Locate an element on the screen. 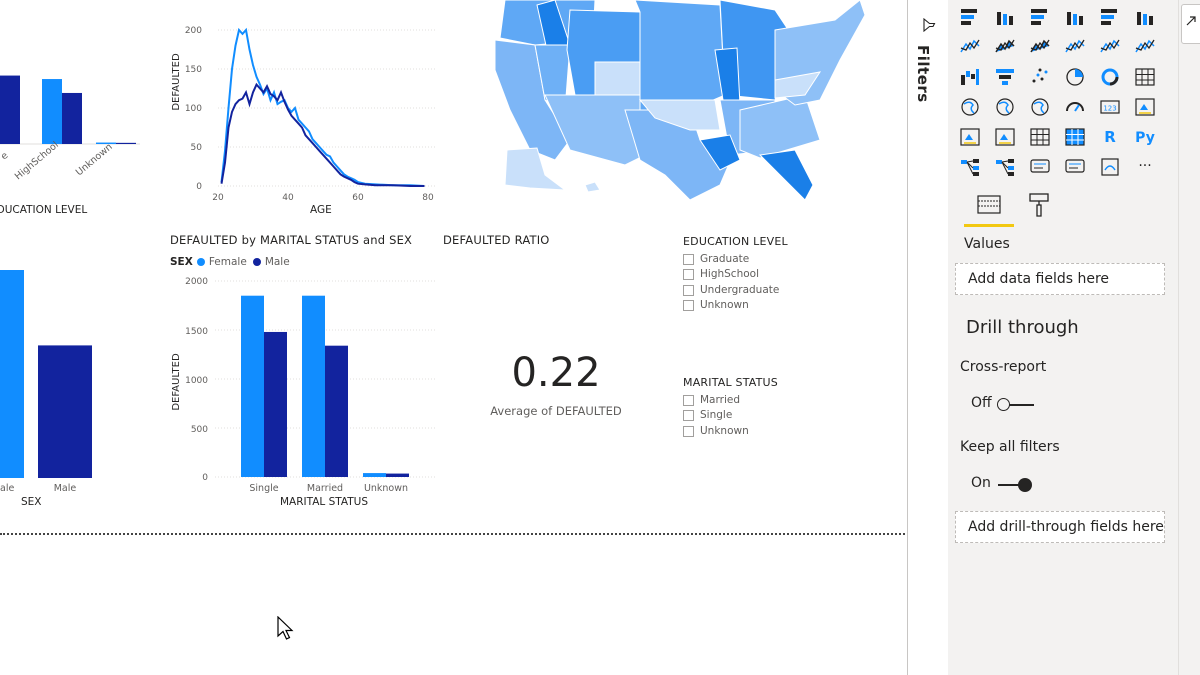 The image size is (1200, 675). python-visual-icon: Py is located at coordinates (1145, 137).